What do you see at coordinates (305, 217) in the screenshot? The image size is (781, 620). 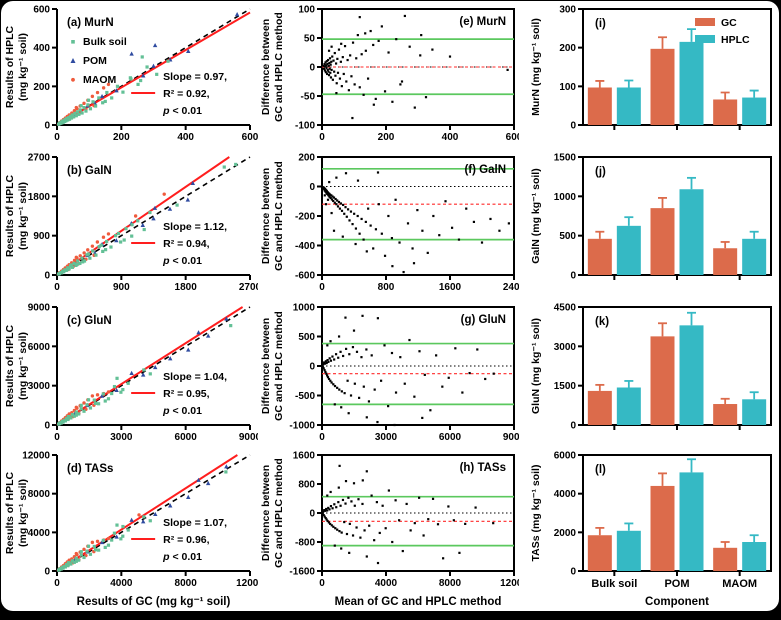 I see `y-tick-label: -200` at bounding box center [305, 217].